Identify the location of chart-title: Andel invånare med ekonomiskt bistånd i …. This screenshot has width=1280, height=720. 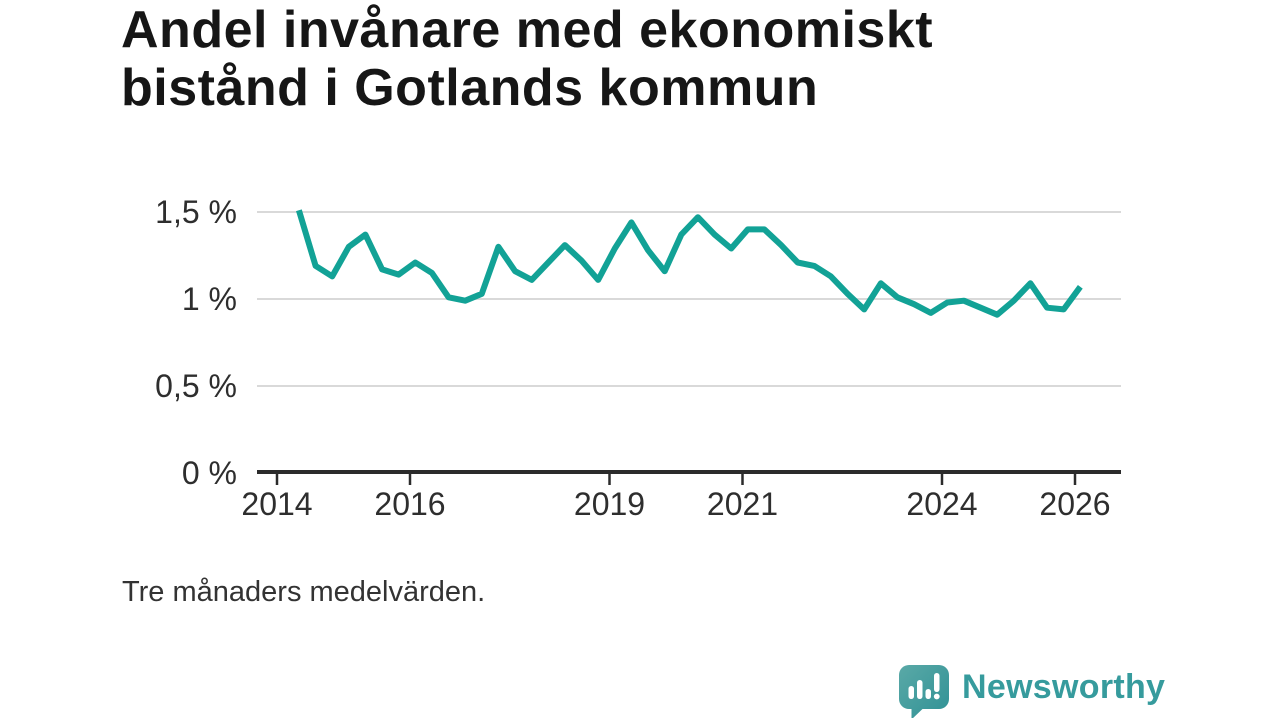
(527, 59).